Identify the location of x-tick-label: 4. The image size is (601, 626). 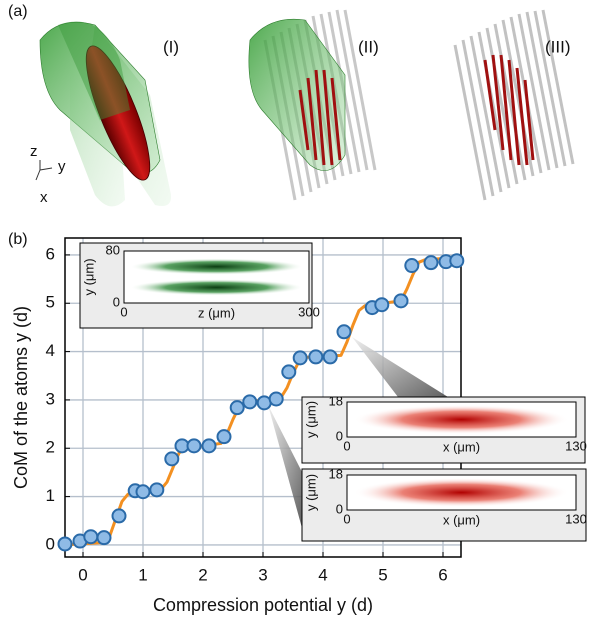
(322, 574).